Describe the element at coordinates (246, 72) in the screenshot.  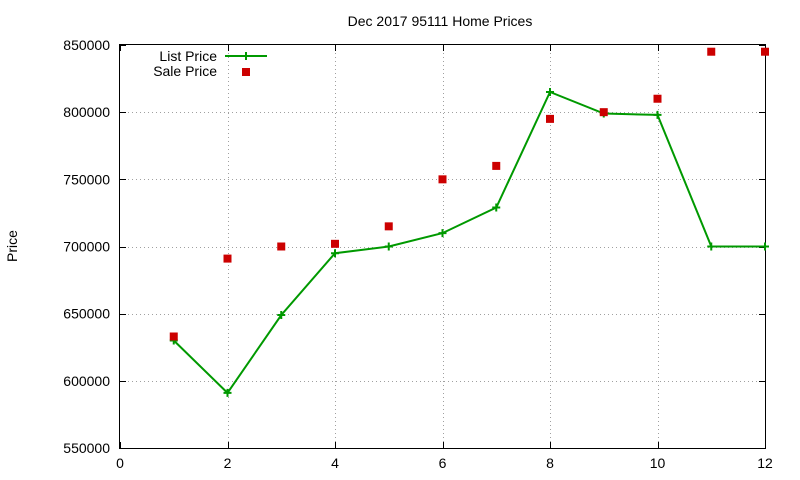
I see `legend-marker-sale-price` at that location.